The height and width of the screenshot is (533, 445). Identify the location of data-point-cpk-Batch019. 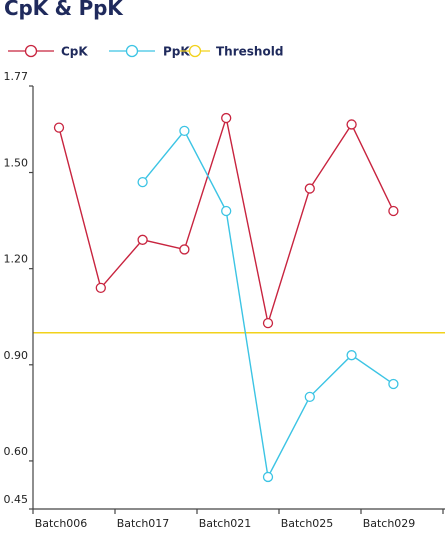
(184, 249).